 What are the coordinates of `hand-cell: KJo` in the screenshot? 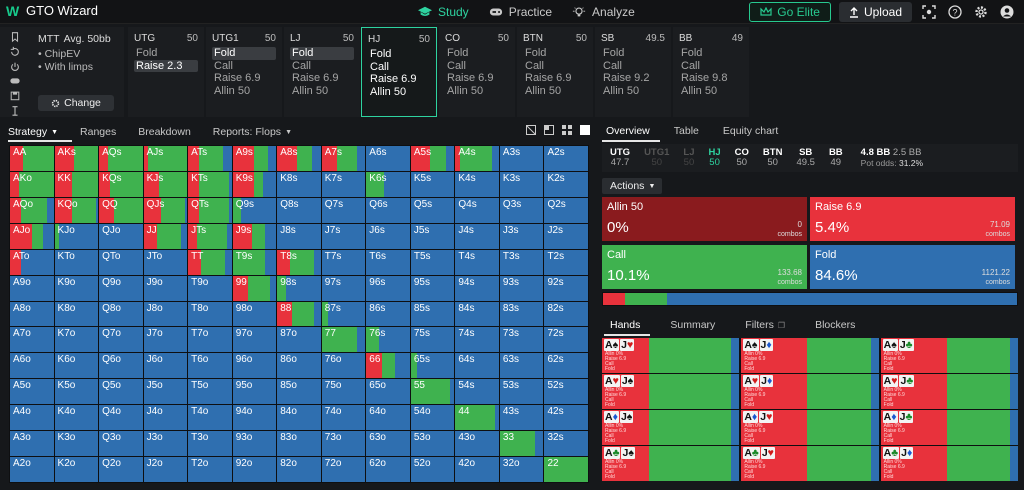 It's located at (76, 236).